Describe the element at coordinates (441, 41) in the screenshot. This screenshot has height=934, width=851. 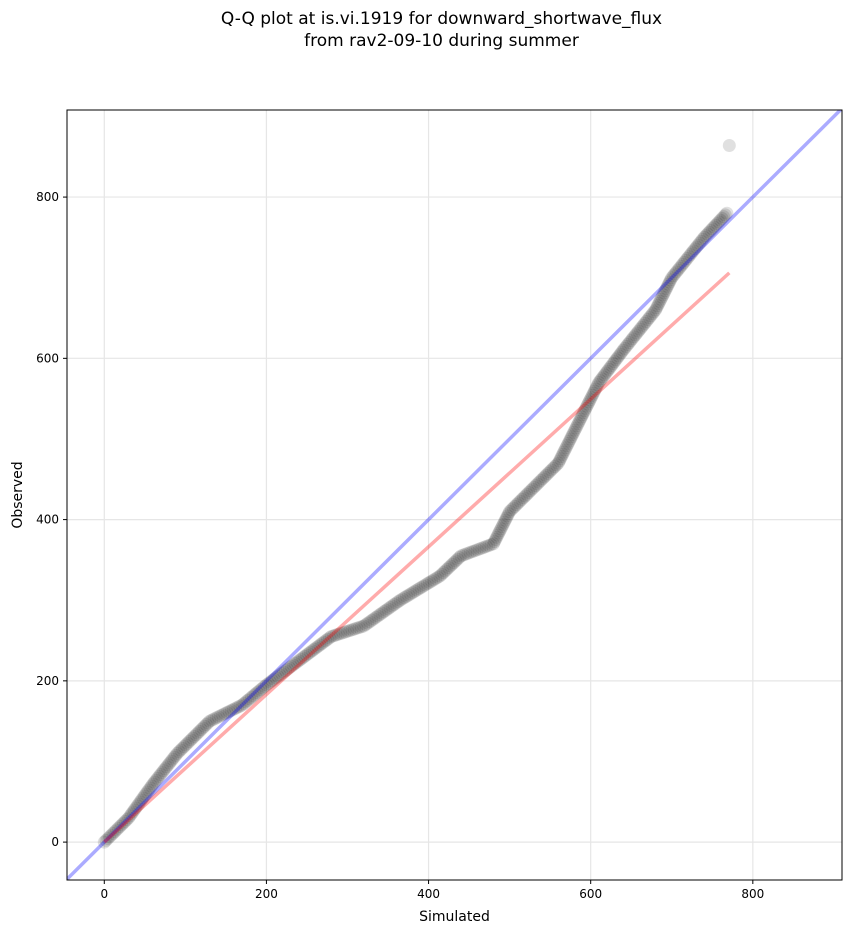
I see `title-line-2: from rav2-09-10 during summer` at that location.